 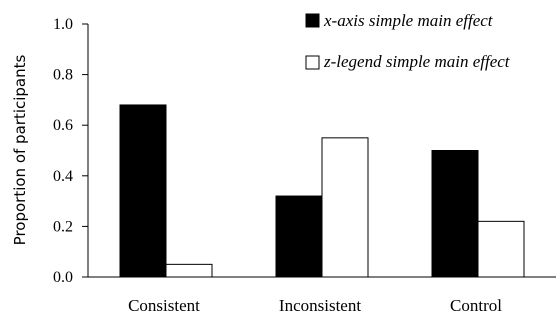 I want to click on x-category-label: Control, so click(x=476, y=305).